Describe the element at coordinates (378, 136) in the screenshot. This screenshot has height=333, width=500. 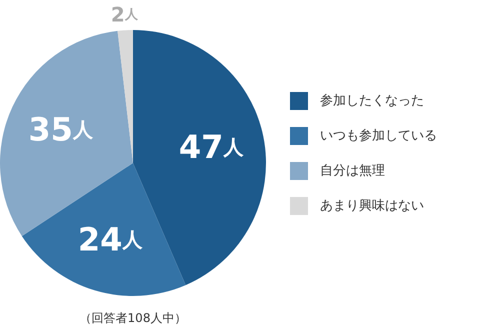
I see `legend-label: いつも参加している` at that location.